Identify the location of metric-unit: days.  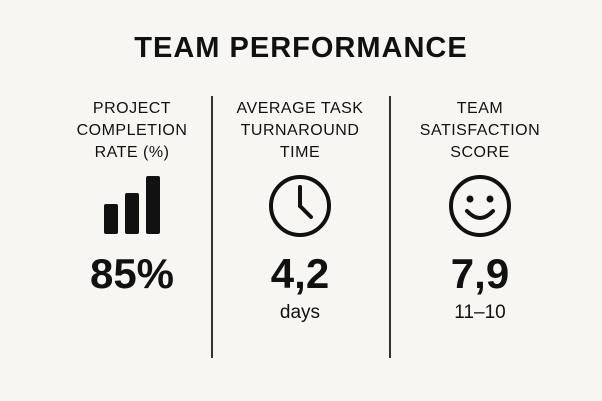
(300, 312).